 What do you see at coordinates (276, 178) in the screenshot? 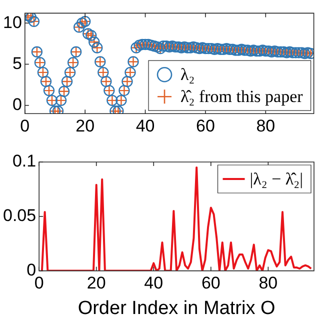
I see `legend-label: |λ₂ − λ̂₂|` at bounding box center [276, 178].